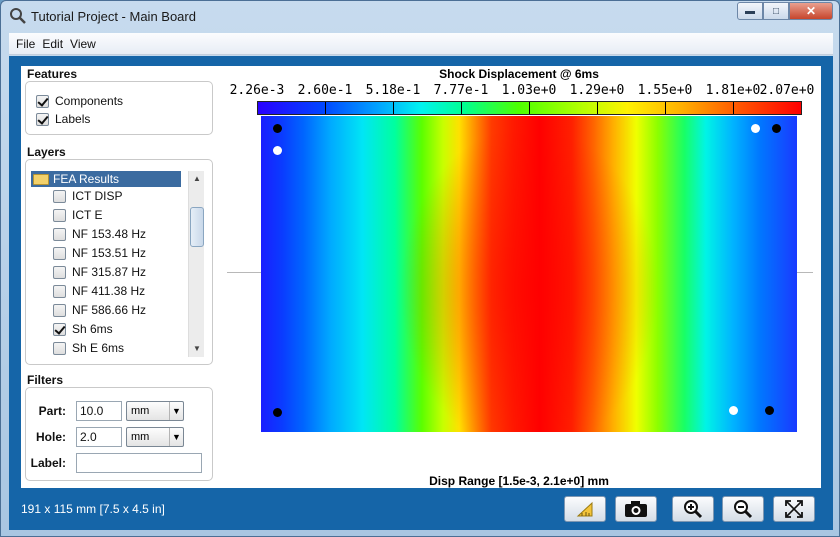  Describe the element at coordinates (26, 43) in the screenshot. I see `menu-file: File` at that location.